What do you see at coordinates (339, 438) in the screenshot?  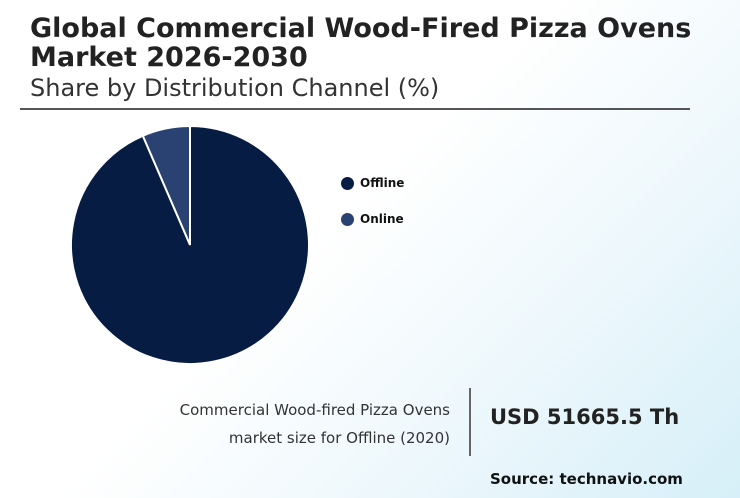 I see `market-size-label-line2: market size for Offline (2020)` at bounding box center [339, 438].